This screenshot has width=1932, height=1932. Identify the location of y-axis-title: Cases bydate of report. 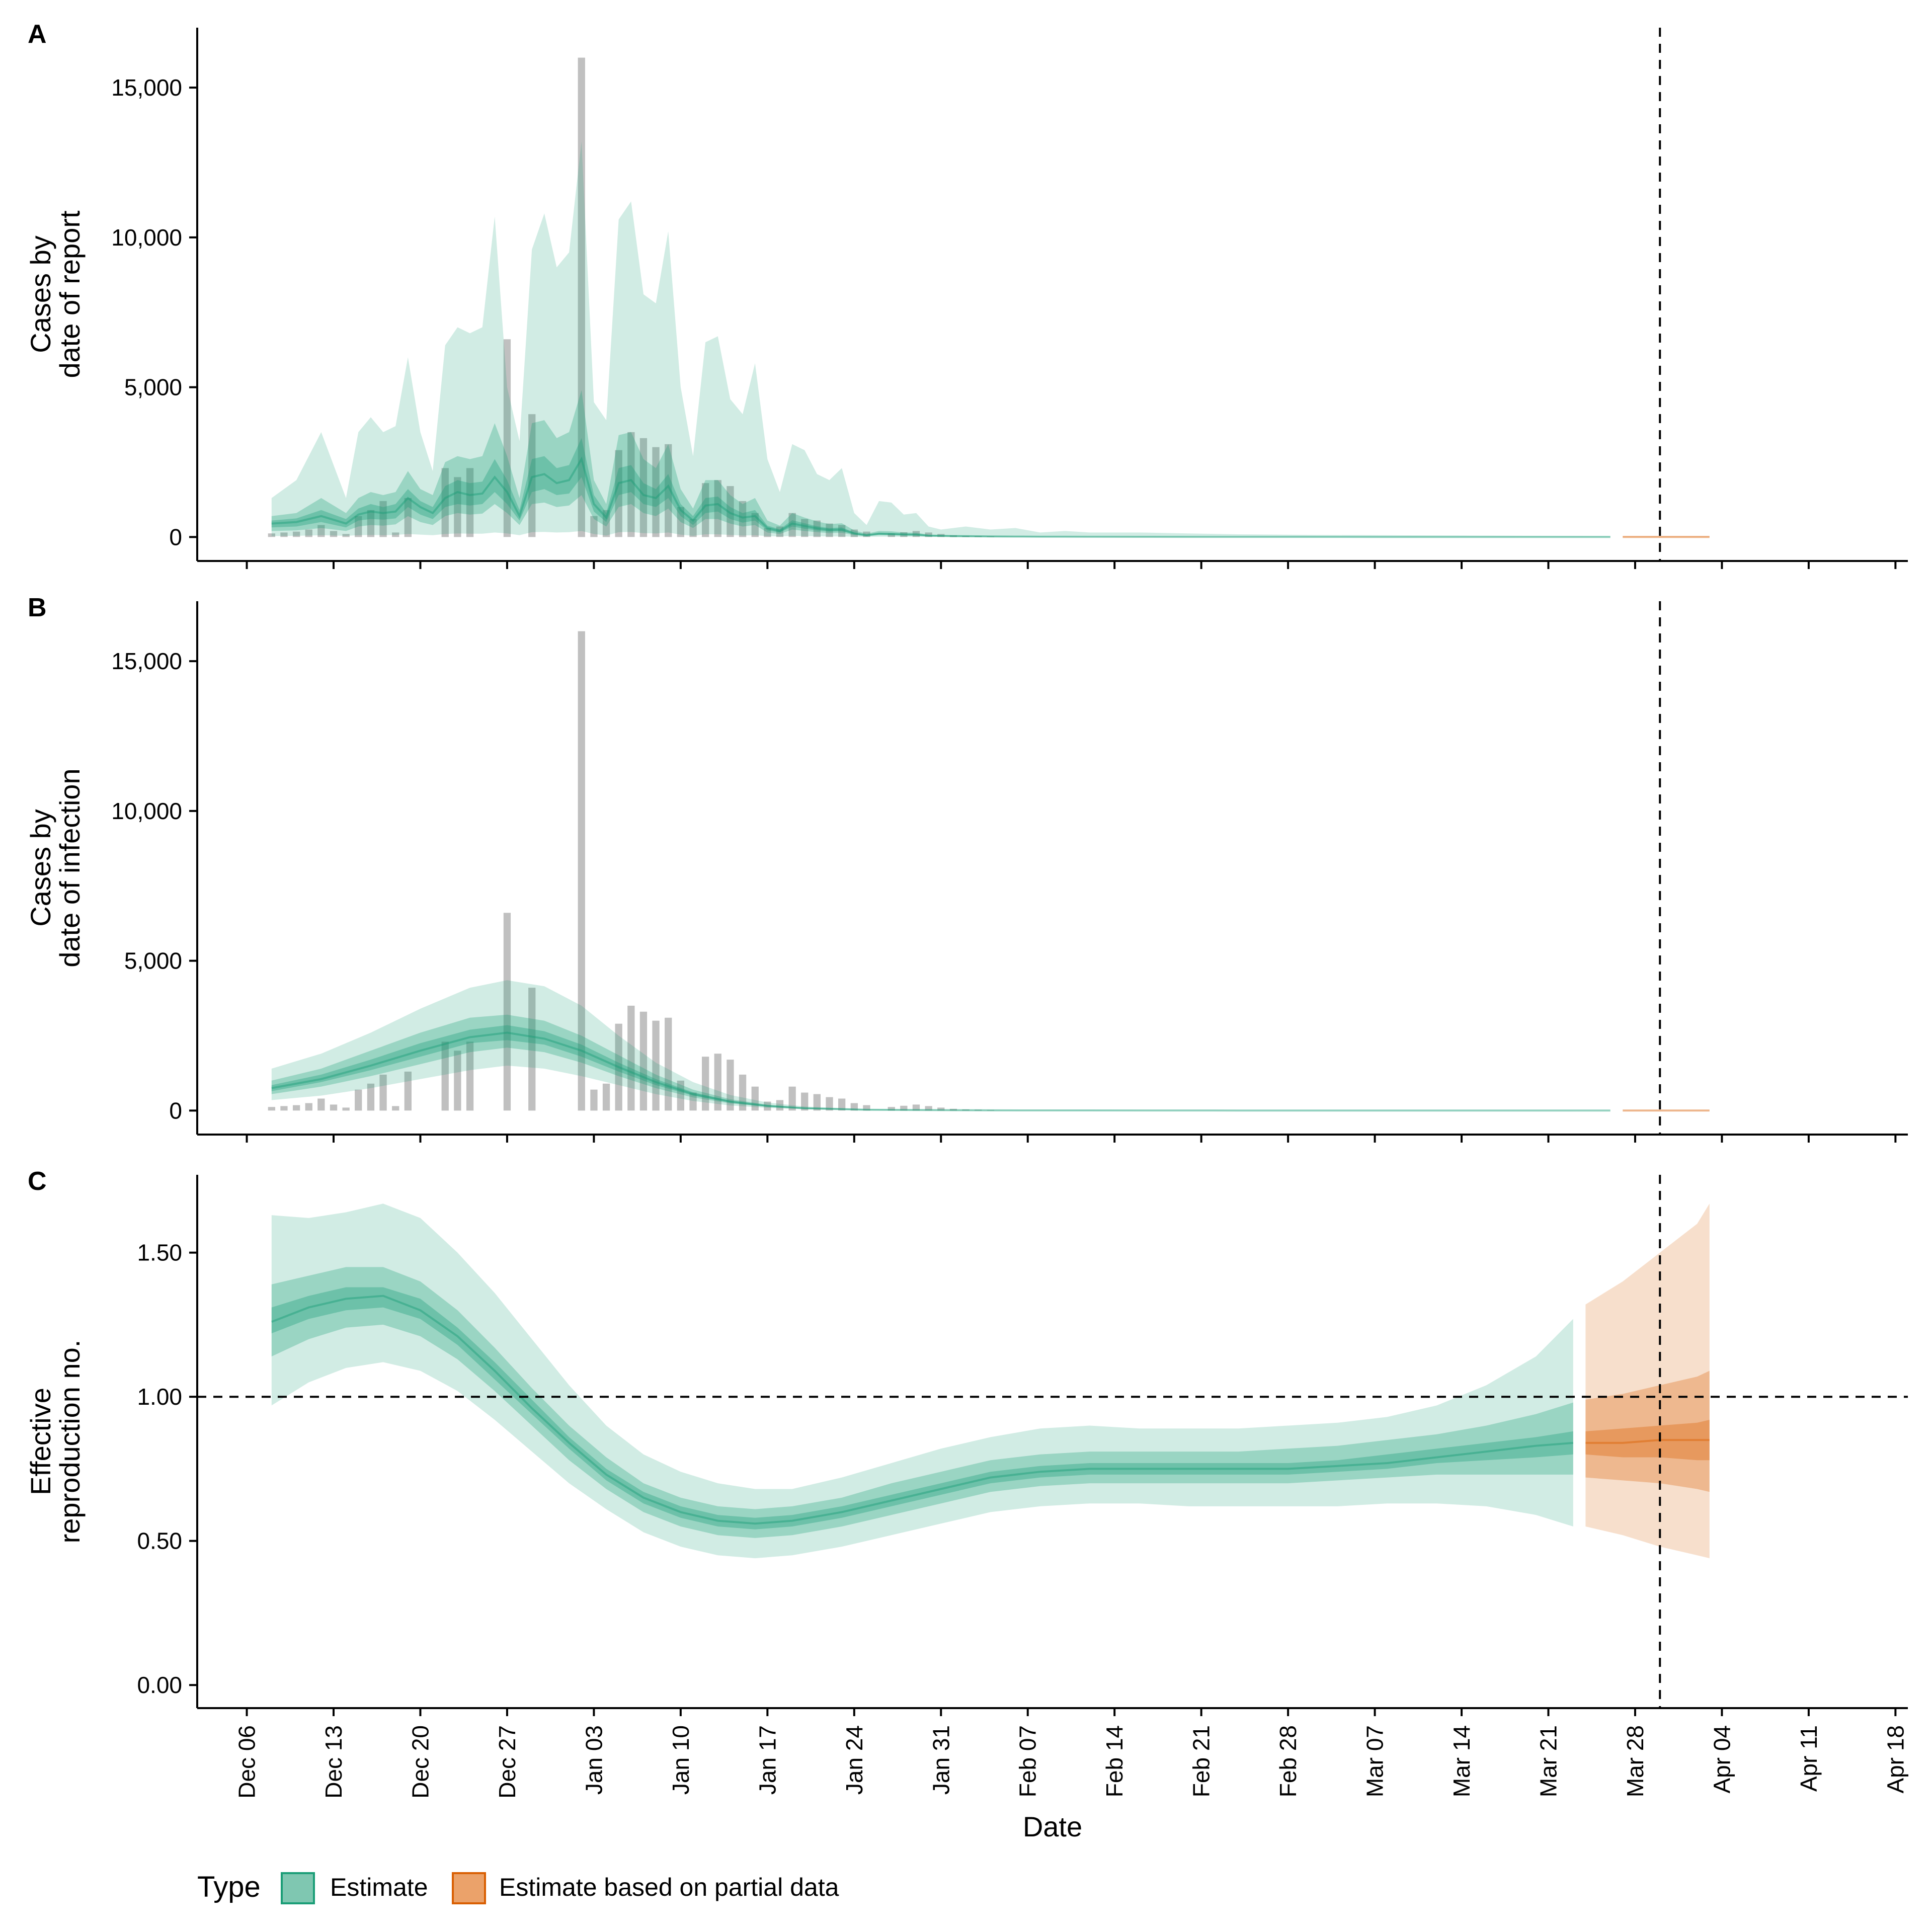
(56, 294).